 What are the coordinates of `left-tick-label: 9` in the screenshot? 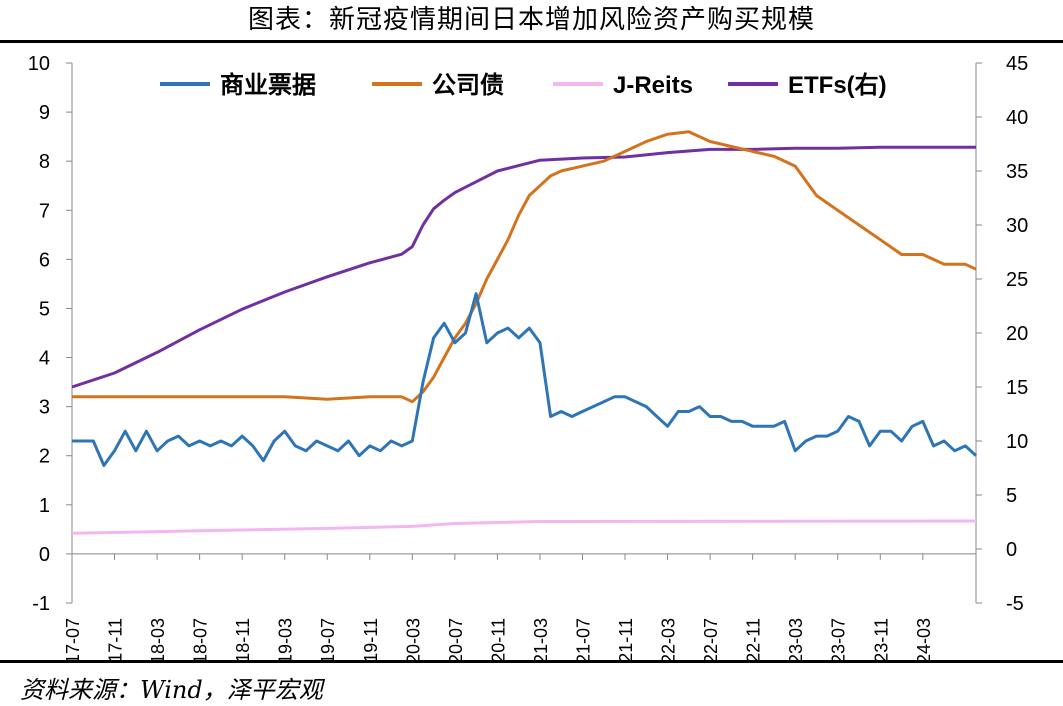 It's located at (44, 113).